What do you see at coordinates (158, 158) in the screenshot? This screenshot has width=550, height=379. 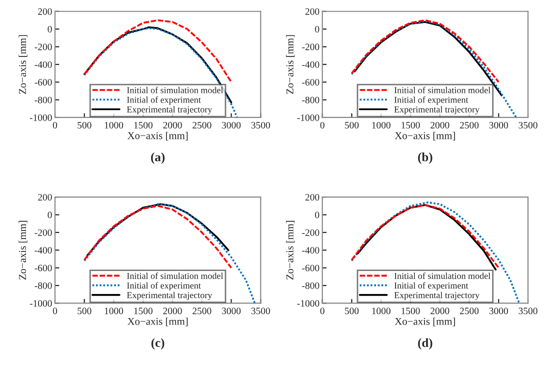 I see `text: (a)` at bounding box center [158, 158].